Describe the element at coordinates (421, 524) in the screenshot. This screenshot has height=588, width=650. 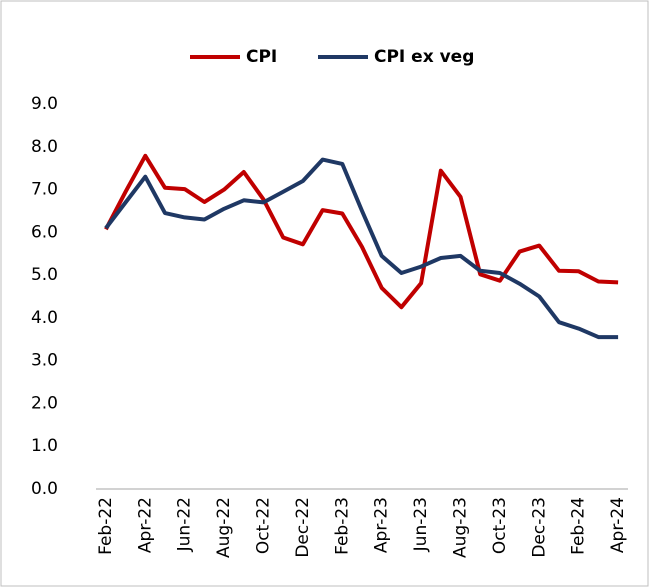
I see `x-tick-label: Jun-23` at that location.